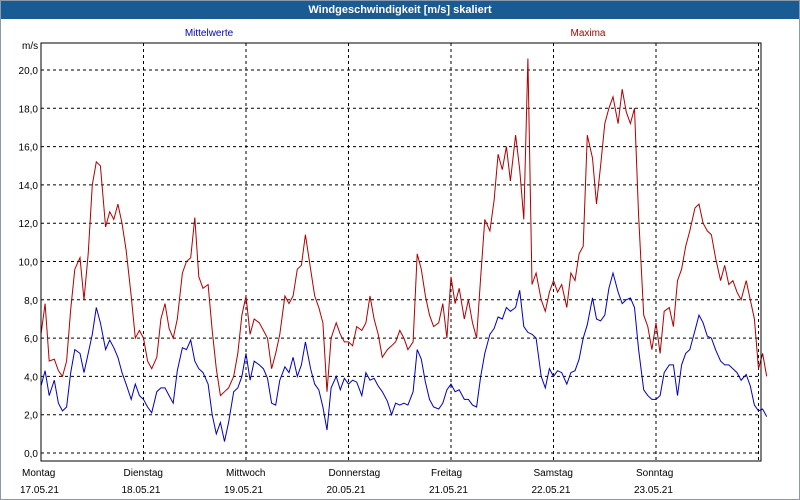 The image size is (800, 500). What do you see at coordinates (29, 148) in the screenshot?
I see `y-tick-label: 16,0` at bounding box center [29, 148].